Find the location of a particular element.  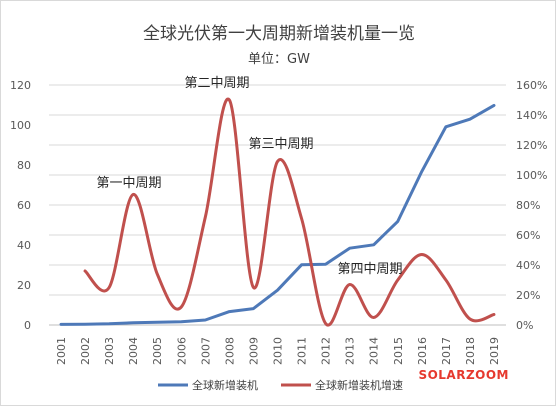

x-tick-label: 2014 is located at coordinates (374, 351).